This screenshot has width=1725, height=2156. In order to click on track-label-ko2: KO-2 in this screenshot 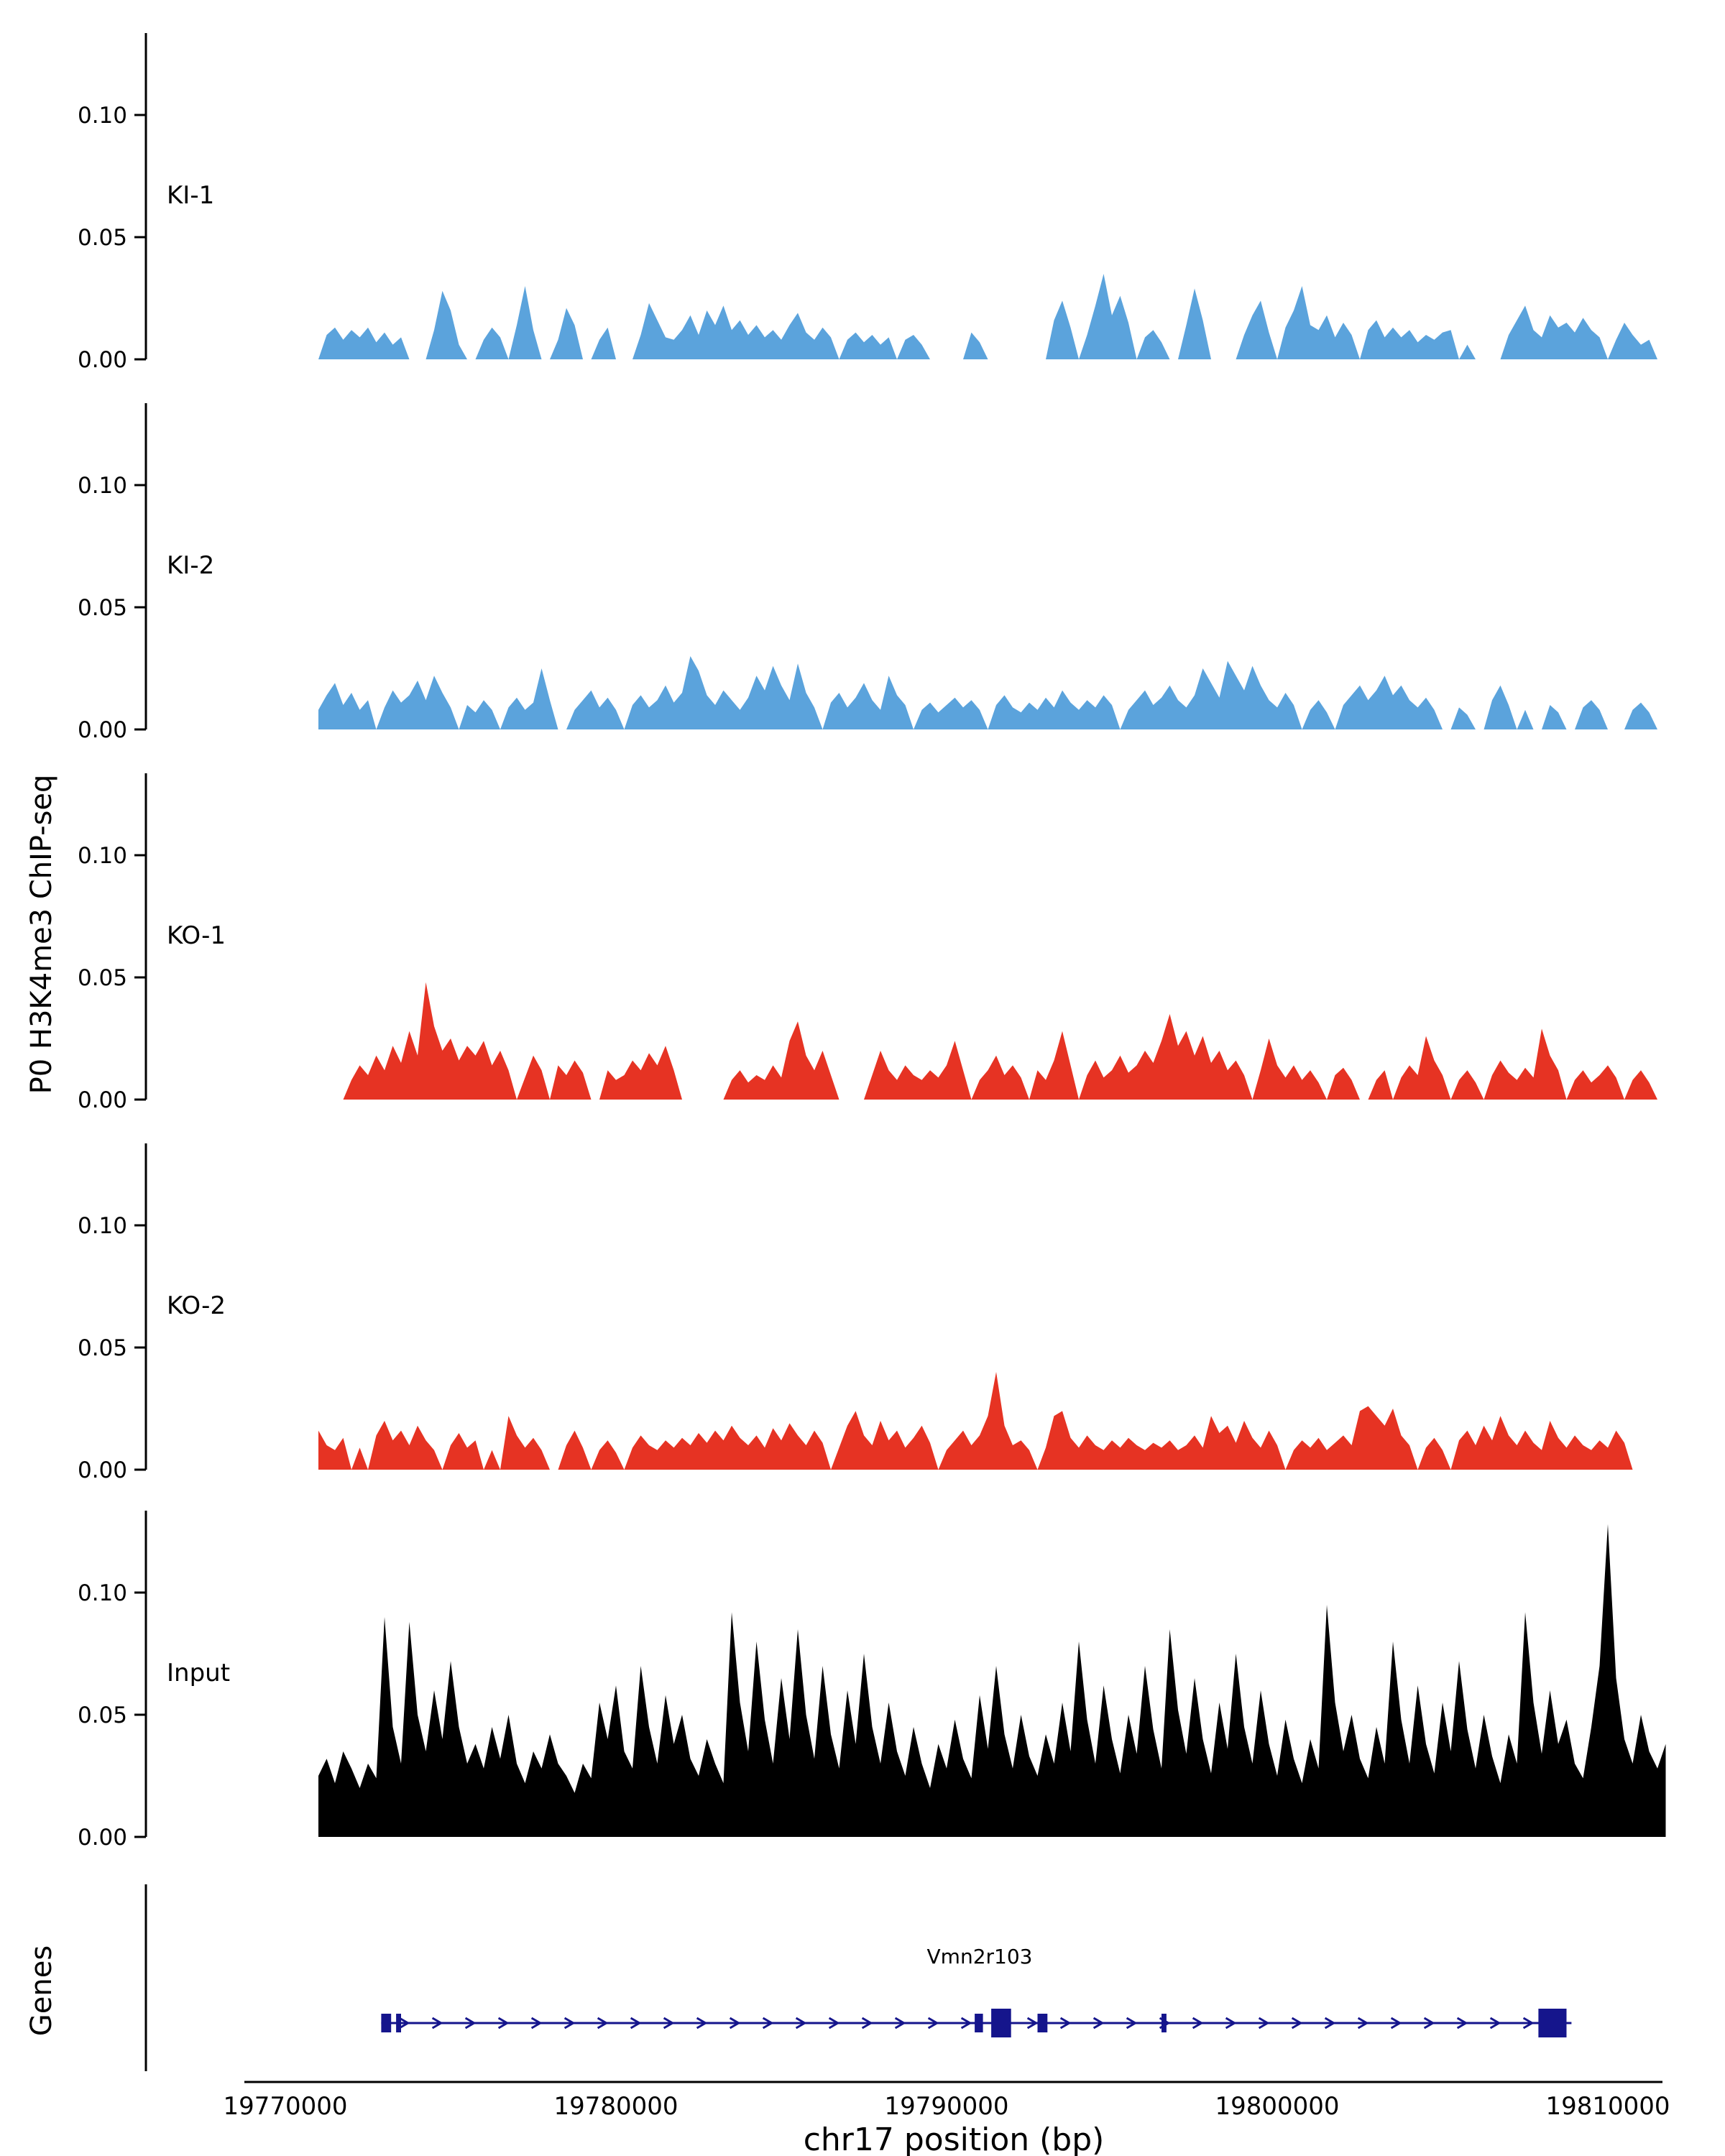, I will do `click(196, 1306)`.